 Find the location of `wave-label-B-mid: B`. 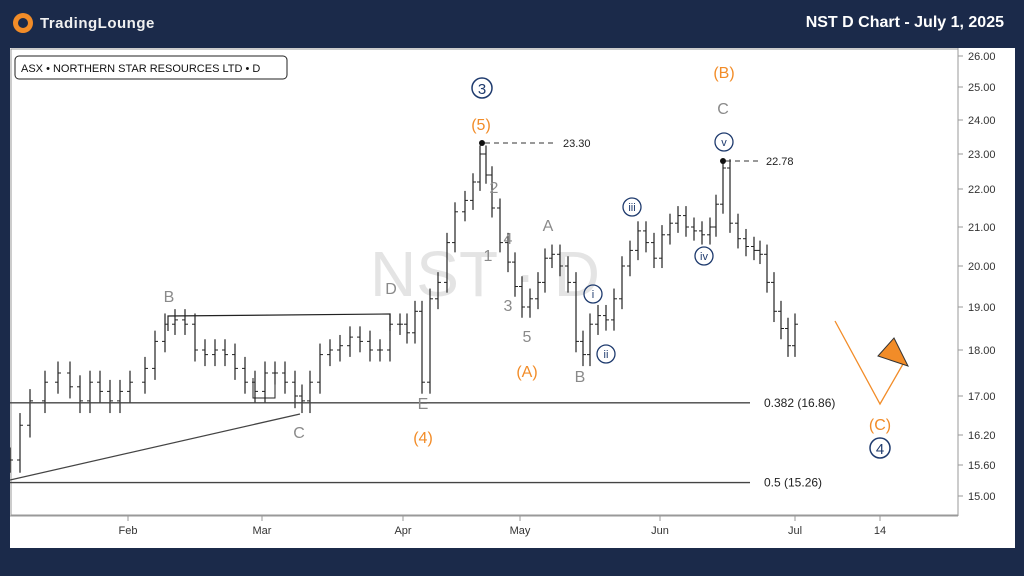

wave-label-B-mid: B is located at coordinates (580, 377).